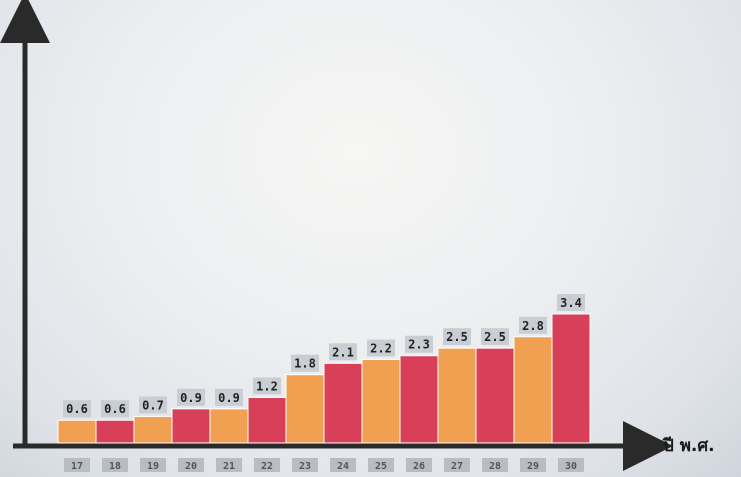  I want to click on x-axis-title: ปี พ.ศ., so click(688, 445).